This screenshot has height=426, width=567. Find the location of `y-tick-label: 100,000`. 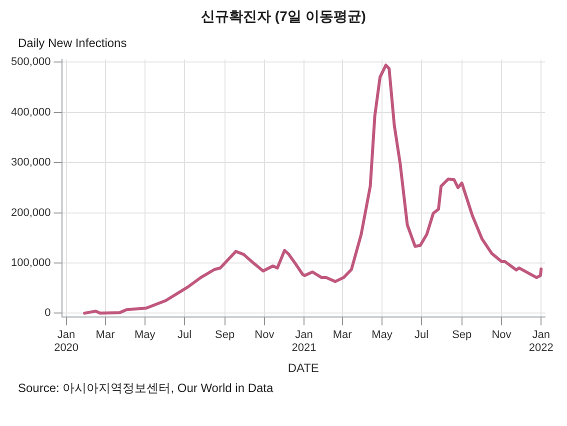

y-tick-label: 100,000 is located at coordinates (30, 263).